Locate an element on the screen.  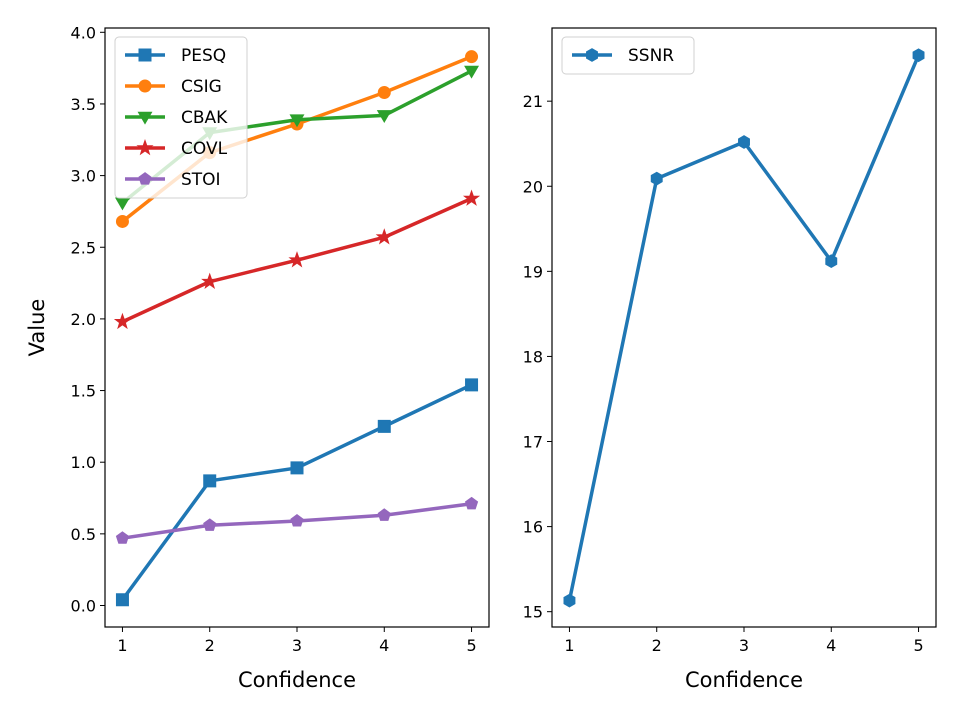
y-axis-label: Value is located at coordinates (37, 328).